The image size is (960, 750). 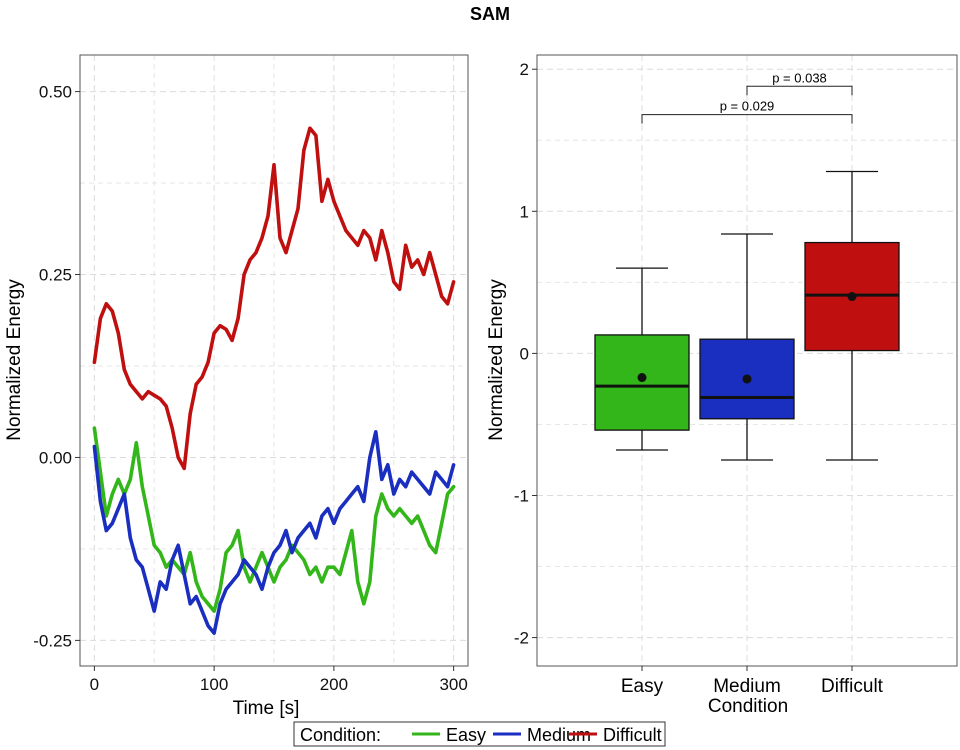 What do you see at coordinates (642, 686) in the screenshot?
I see `x-category-label-easy: Easy` at bounding box center [642, 686].